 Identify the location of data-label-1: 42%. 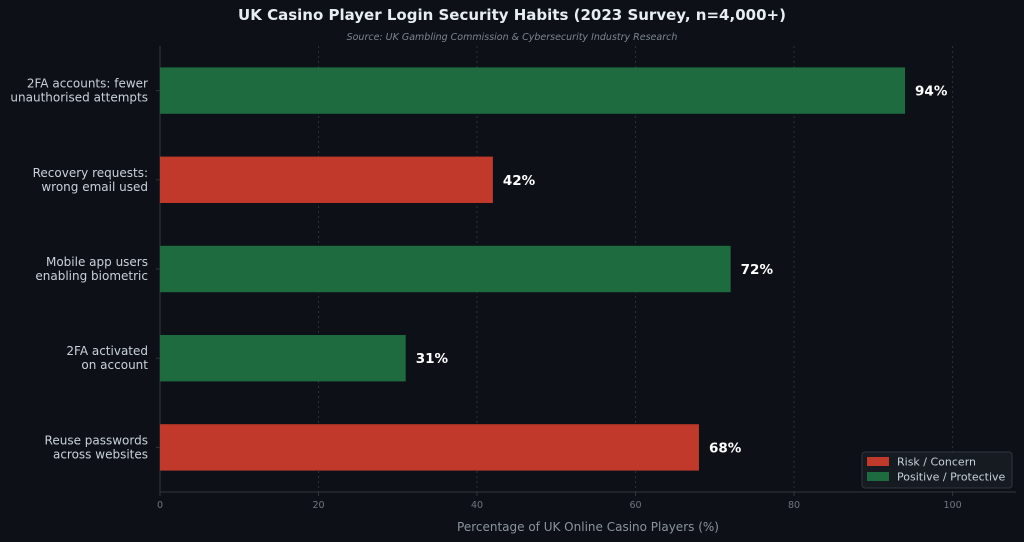
(519, 181).